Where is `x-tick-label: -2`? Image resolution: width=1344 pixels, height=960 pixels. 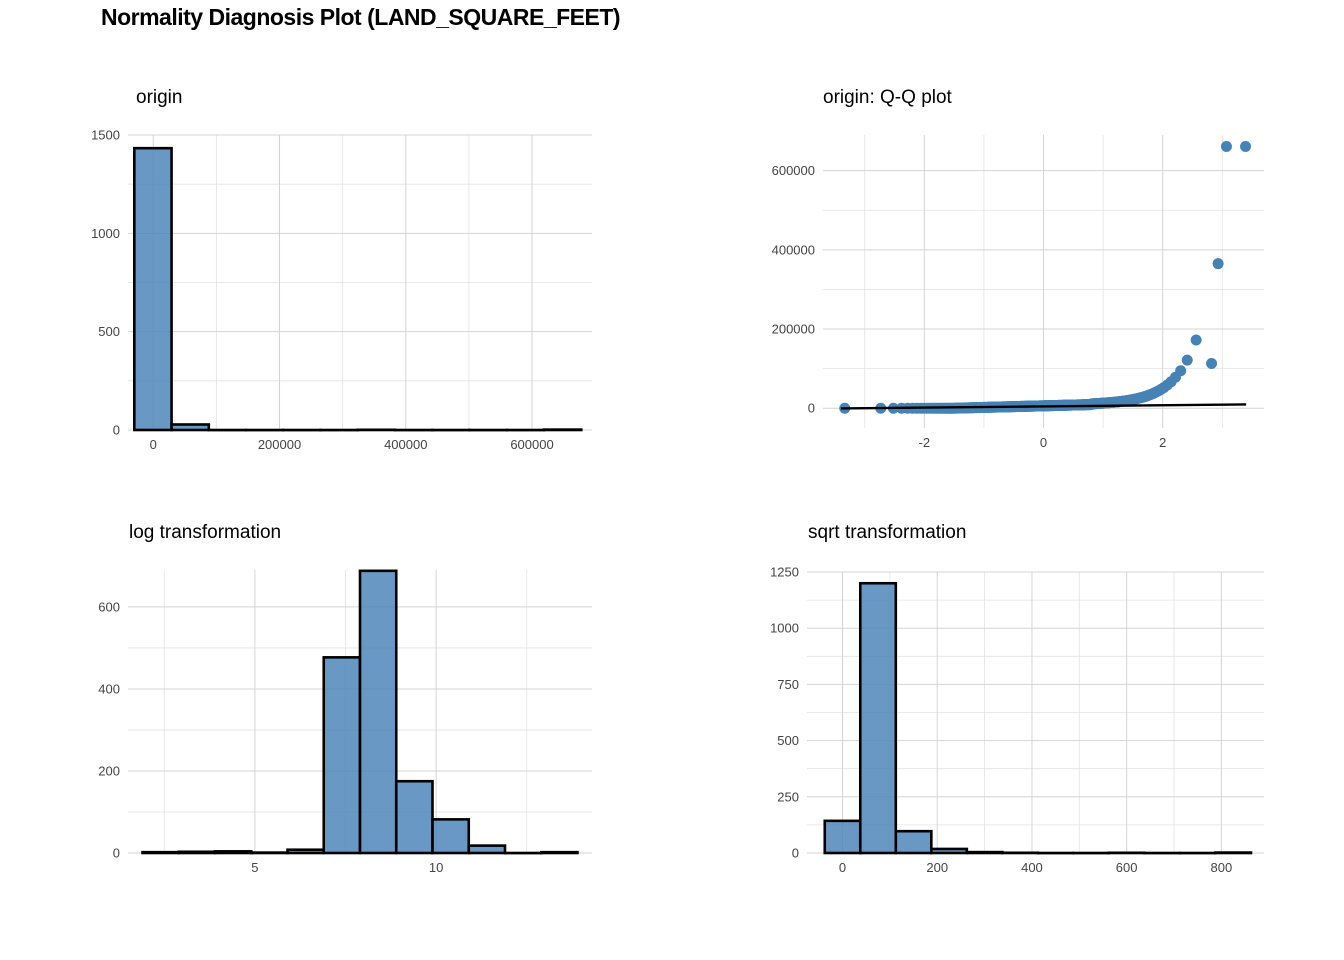
x-tick-label: -2 is located at coordinates (925, 442).